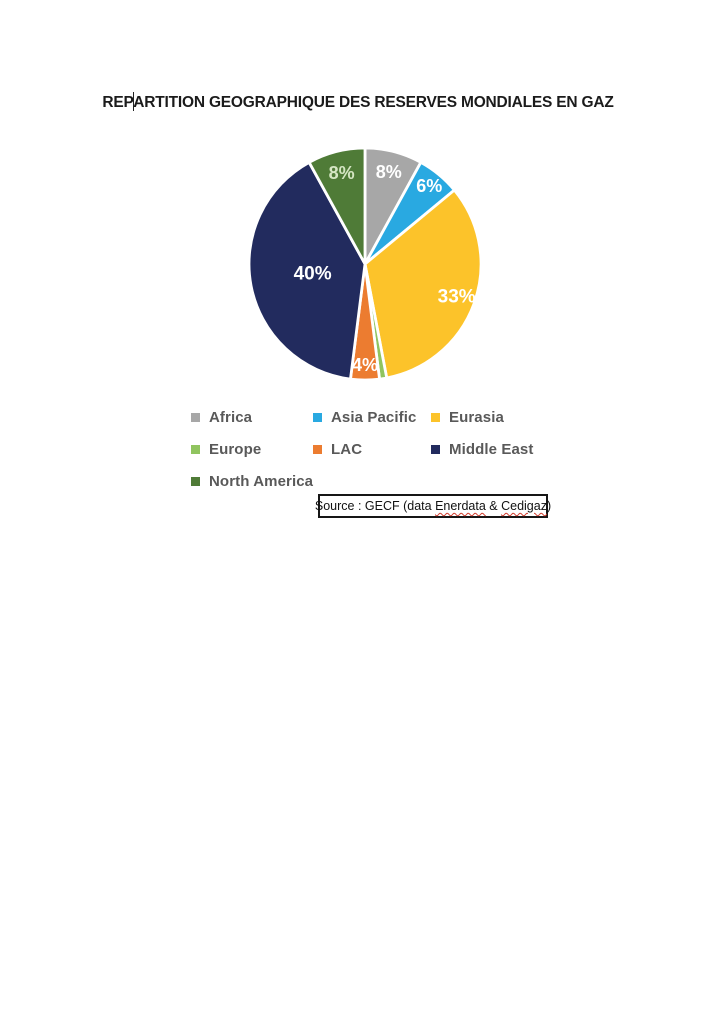  What do you see at coordinates (195, 449) in the screenshot?
I see `legend-swatch-europe` at bounding box center [195, 449].